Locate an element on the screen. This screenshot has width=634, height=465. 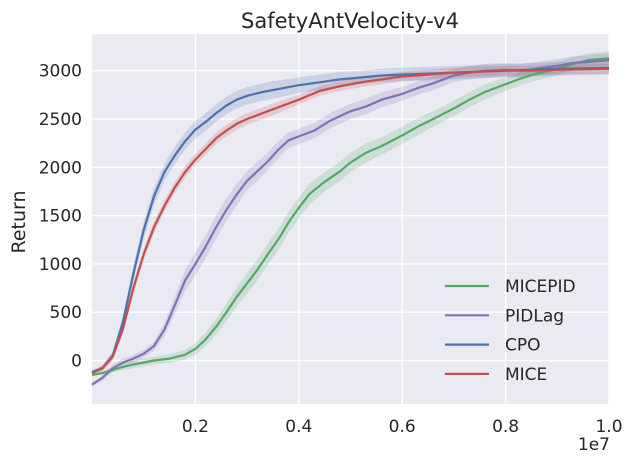
chart-title: SafetyAntVelocity-v4 is located at coordinates (350, 21).